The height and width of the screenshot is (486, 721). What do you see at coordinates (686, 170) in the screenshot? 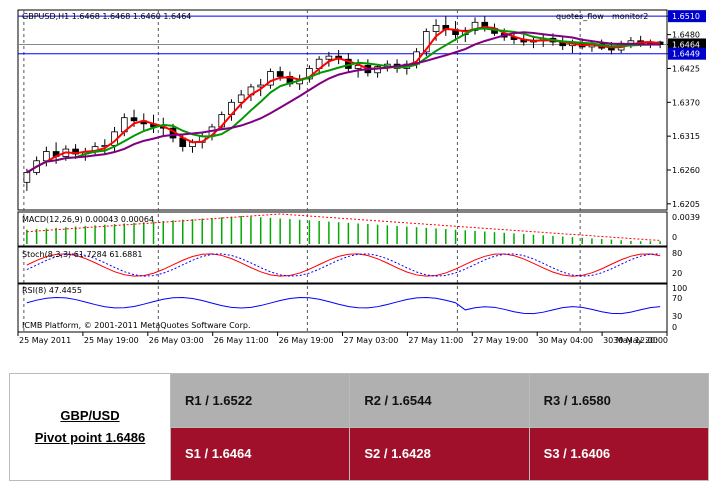
I see `price-label-7: 1.6260` at bounding box center [686, 170].